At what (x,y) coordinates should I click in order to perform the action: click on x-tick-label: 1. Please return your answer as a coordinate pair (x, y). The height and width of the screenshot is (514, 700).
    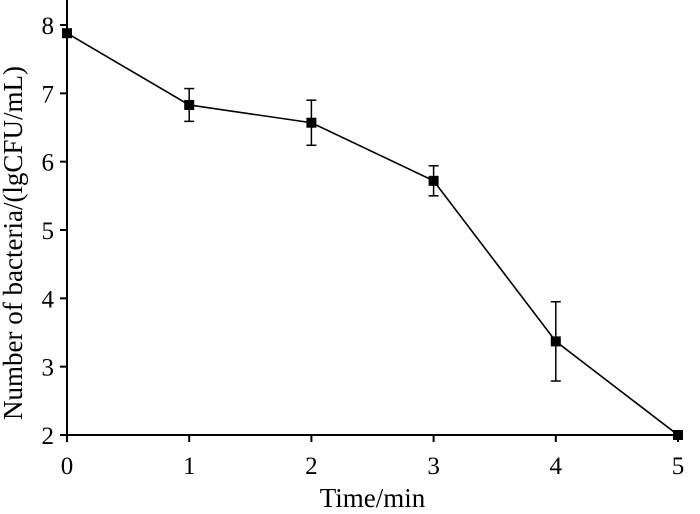
    Looking at the image, I should click on (189, 466).